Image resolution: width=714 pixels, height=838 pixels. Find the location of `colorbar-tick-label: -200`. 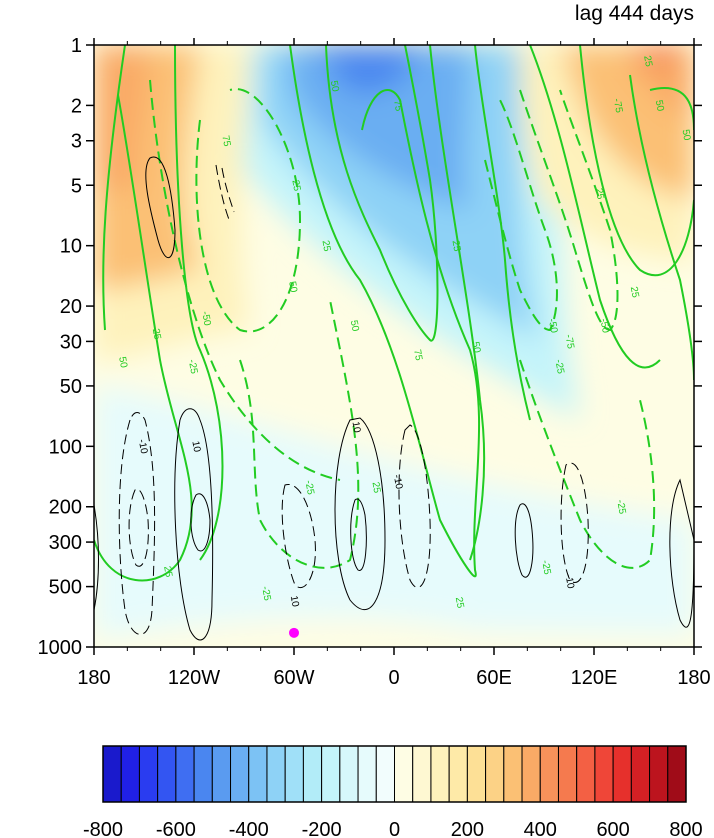

colorbar-tick-label: -200 is located at coordinates (322, 828).